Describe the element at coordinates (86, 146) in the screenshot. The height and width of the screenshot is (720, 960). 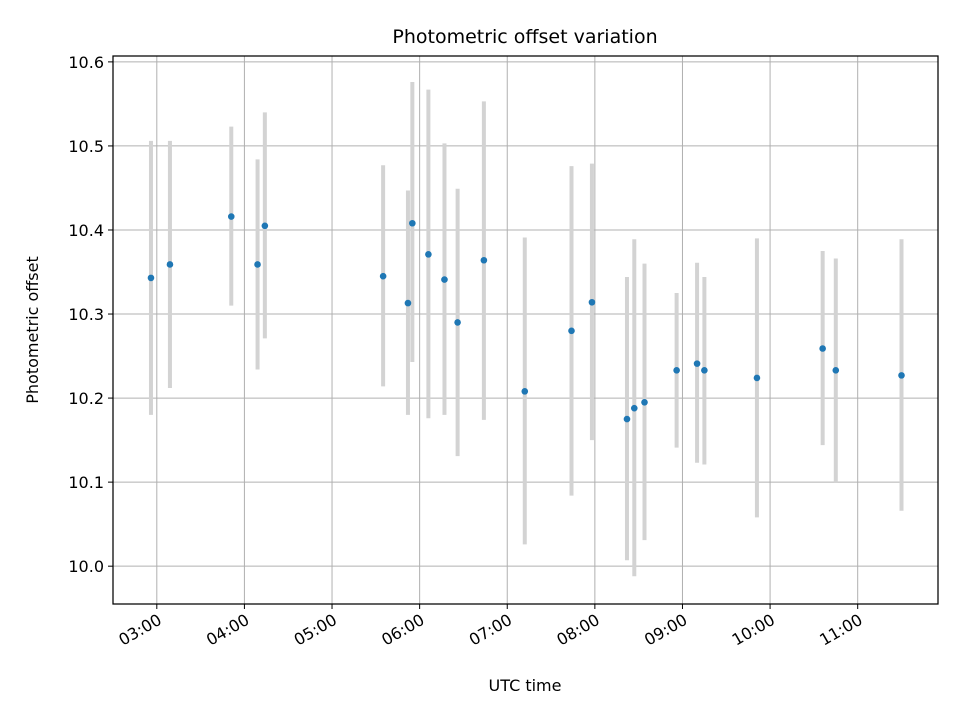
I see `y-tick-label: 10.5` at that location.